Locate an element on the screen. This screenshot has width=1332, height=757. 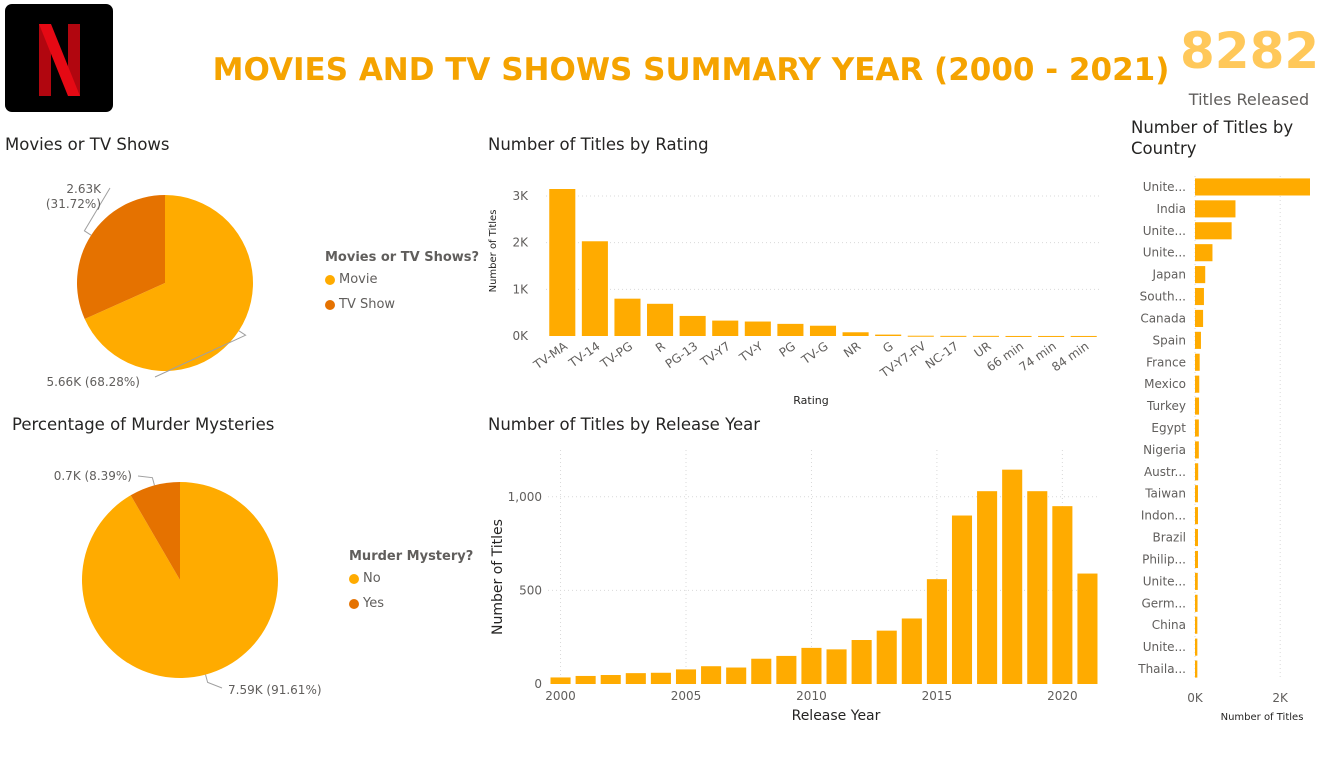
x-tick-label: 2005 is located at coordinates (686, 696).